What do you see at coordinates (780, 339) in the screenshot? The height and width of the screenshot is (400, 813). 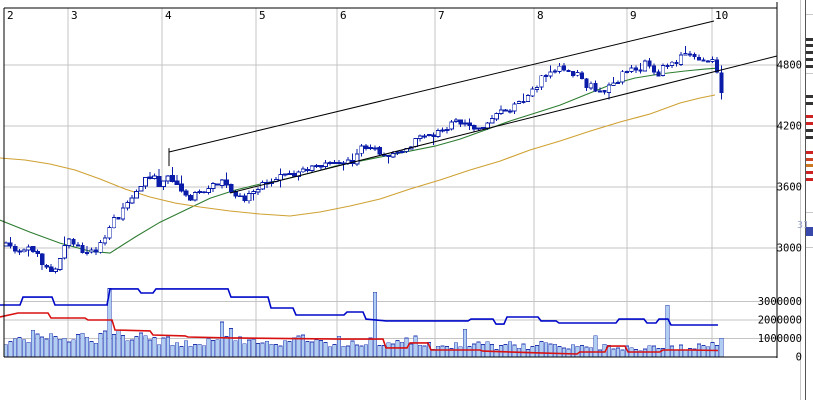 I see `volume-axis-label: 1000000` at bounding box center [780, 339].